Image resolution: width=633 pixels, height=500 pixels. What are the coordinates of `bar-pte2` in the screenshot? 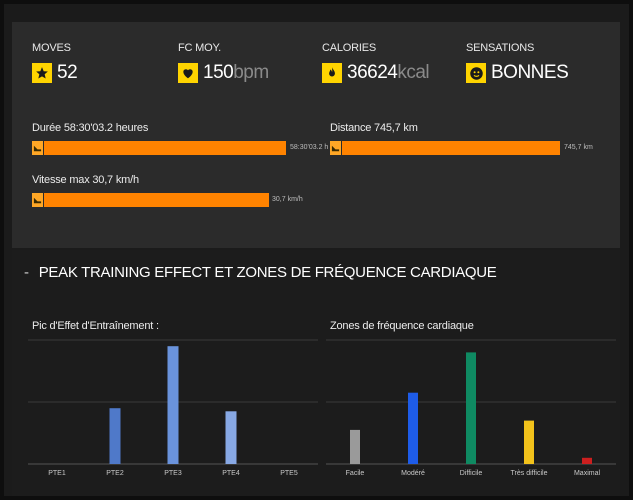 It's located at (115, 436).